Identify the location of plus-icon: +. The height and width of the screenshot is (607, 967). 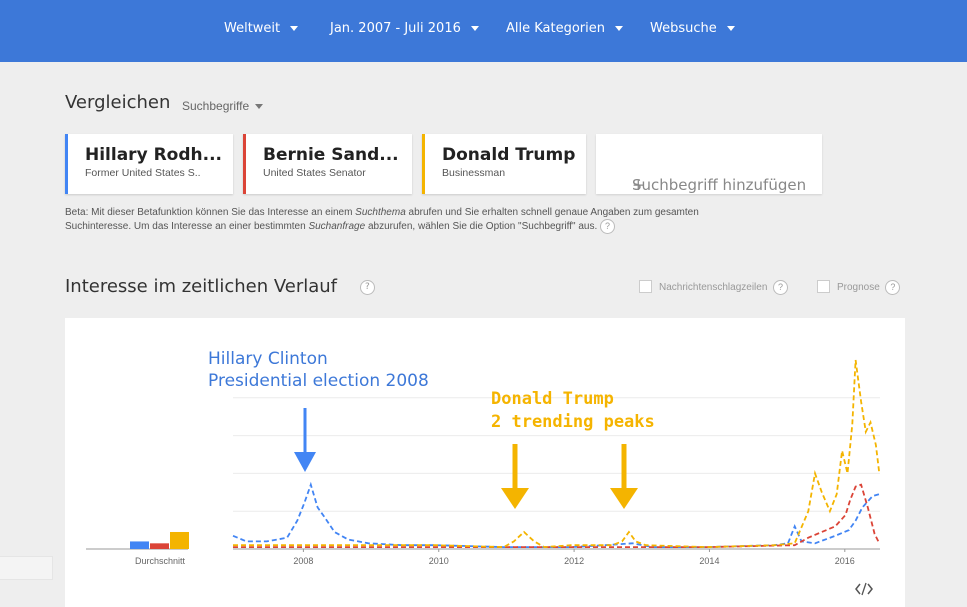
(638, 185).